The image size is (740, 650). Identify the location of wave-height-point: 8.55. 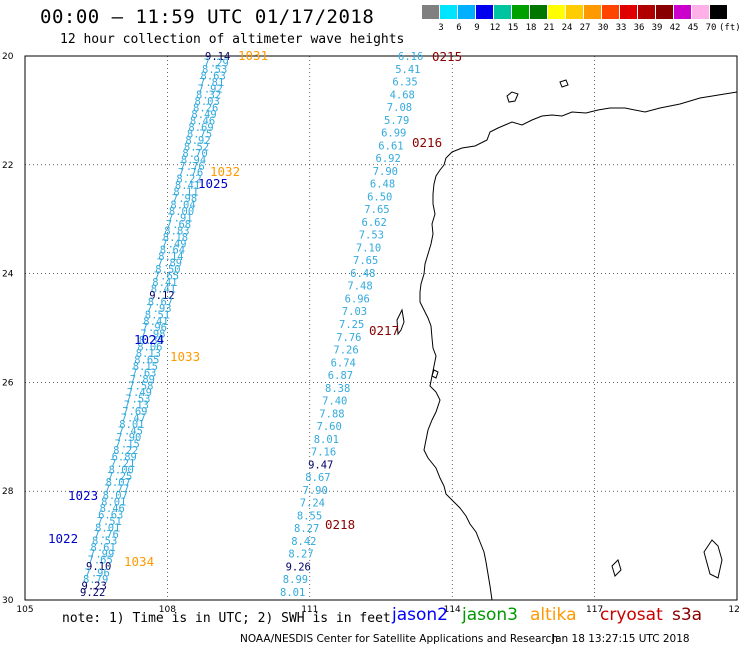
(309, 516).